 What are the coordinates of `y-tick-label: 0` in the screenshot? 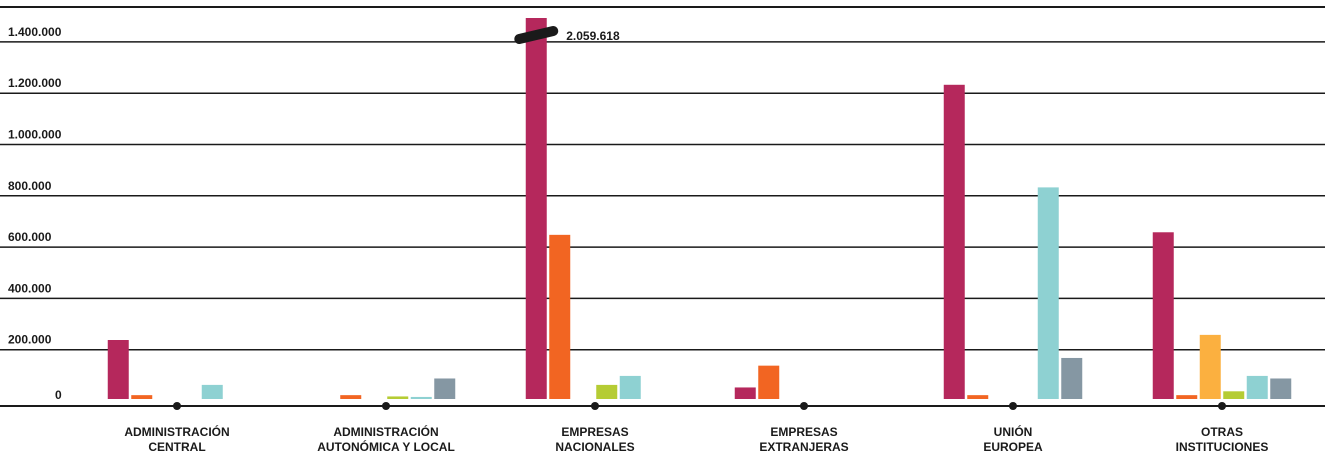 It's located at (58, 395).